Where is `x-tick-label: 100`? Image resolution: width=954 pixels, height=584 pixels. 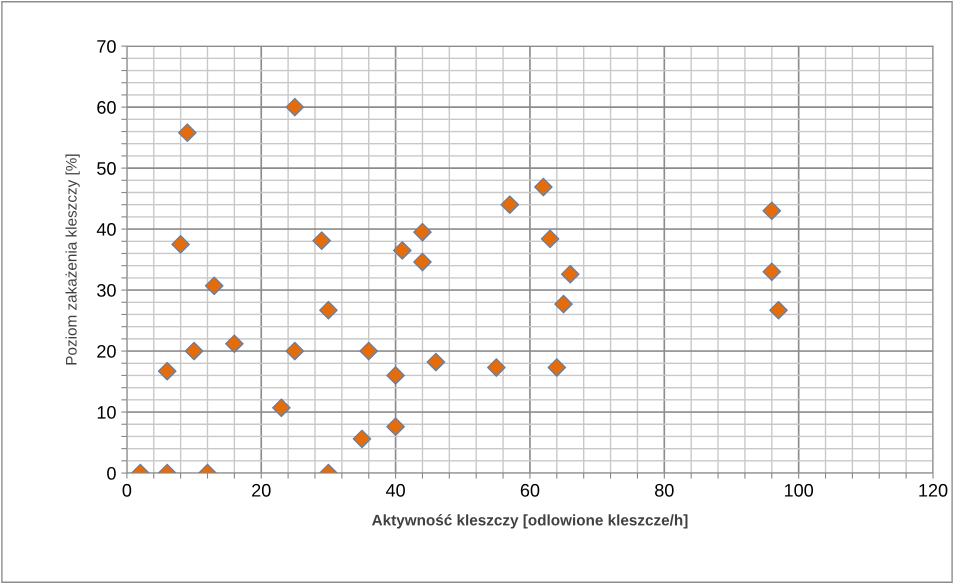 x-tick-label: 100 is located at coordinates (799, 490).